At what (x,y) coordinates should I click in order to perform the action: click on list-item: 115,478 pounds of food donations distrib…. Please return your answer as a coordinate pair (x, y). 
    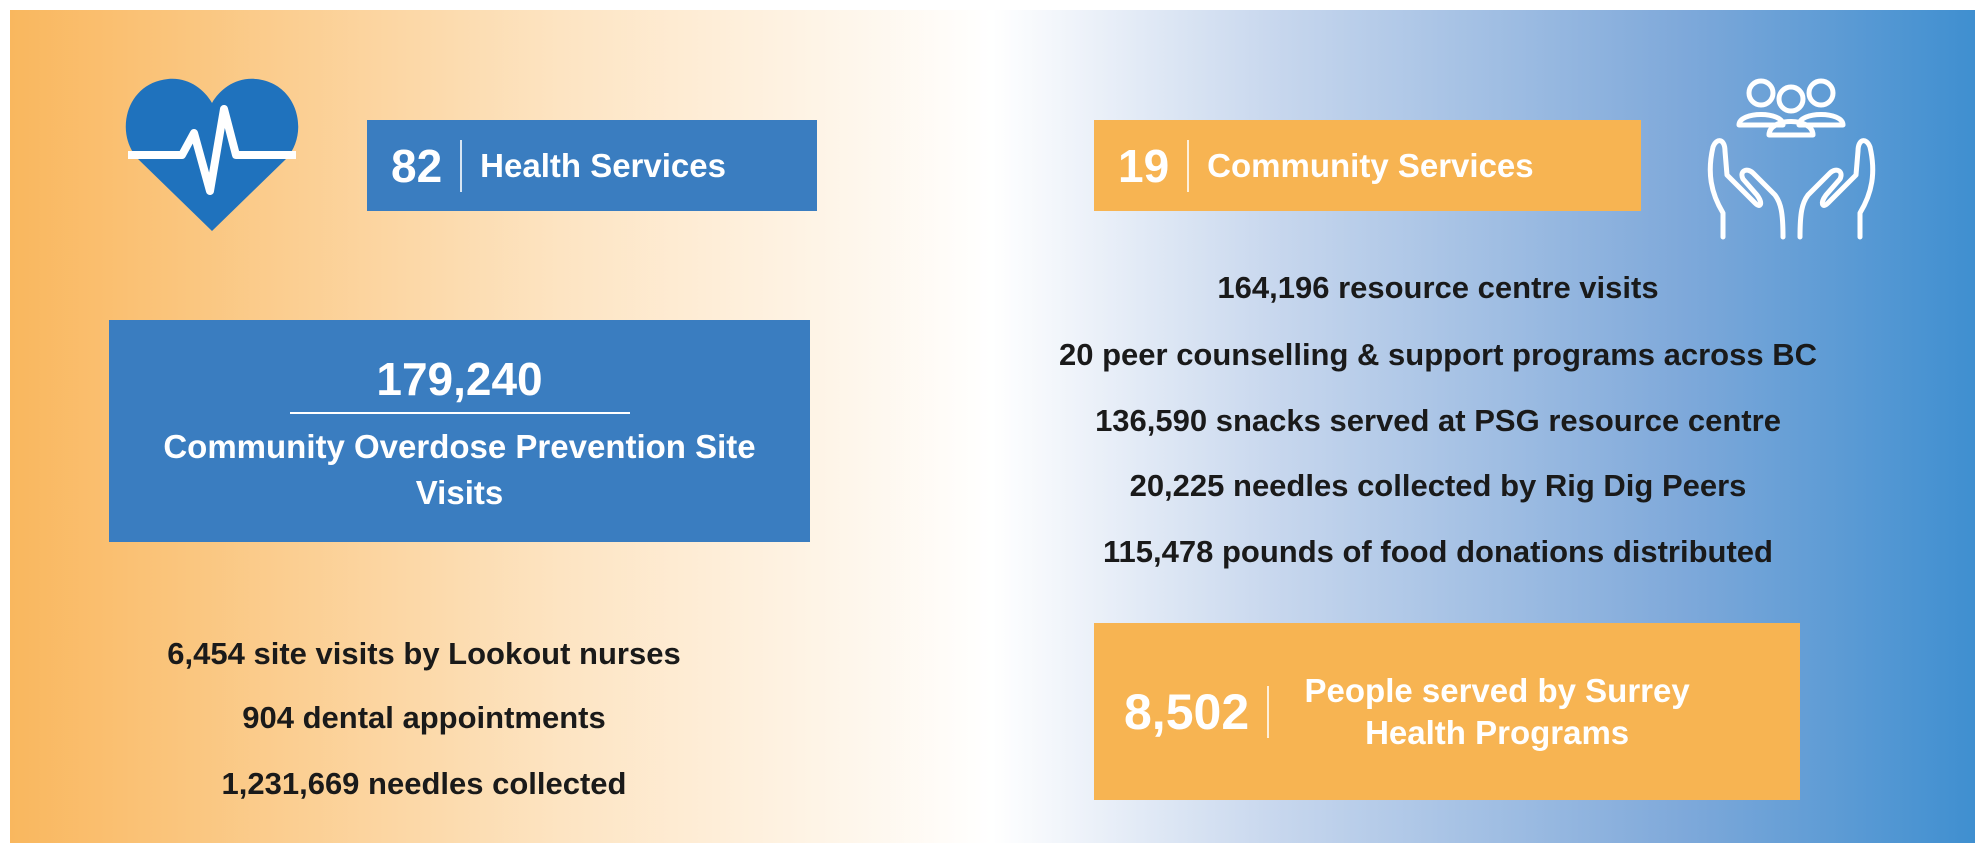
    Looking at the image, I should click on (1438, 551).